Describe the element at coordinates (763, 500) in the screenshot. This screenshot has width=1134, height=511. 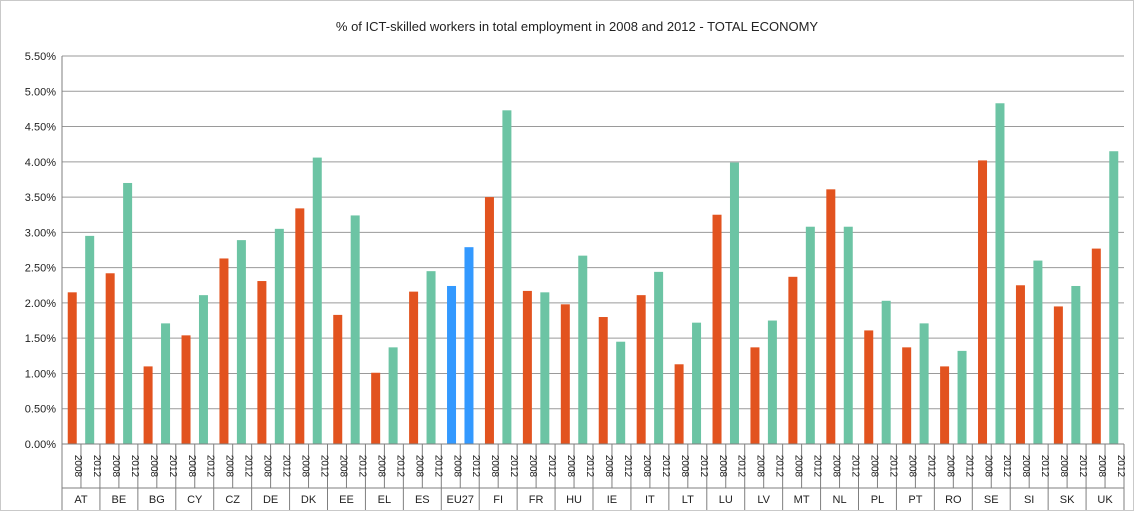
I see `category-label-lv: LV` at that location.